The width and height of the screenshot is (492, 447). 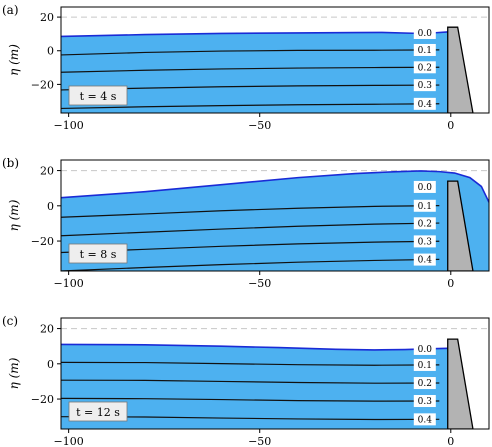 I want to click on surface-line, so click(x=275, y=186).